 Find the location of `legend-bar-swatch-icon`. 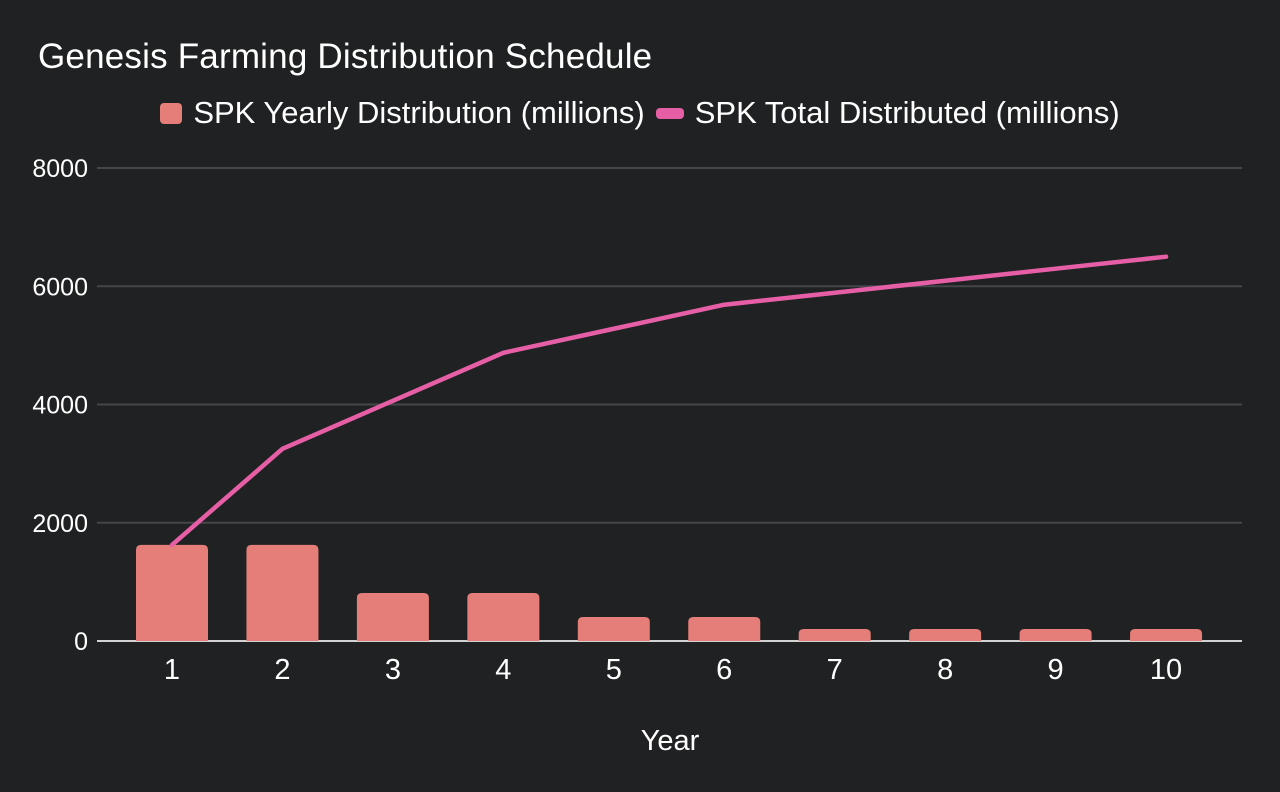

legend-bar-swatch-icon is located at coordinates (171, 113).